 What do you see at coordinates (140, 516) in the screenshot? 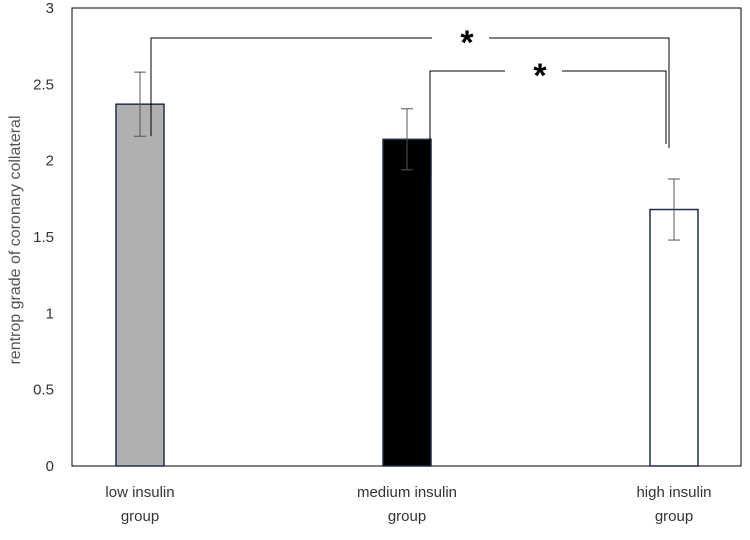
I see `x-tick-label-0-1: group` at bounding box center [140, 516].